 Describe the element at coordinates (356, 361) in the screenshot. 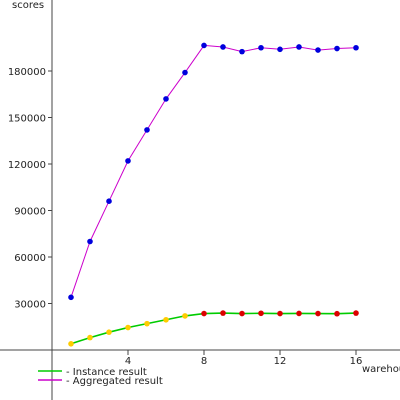

I see `x-tick-label: 16` at that location.